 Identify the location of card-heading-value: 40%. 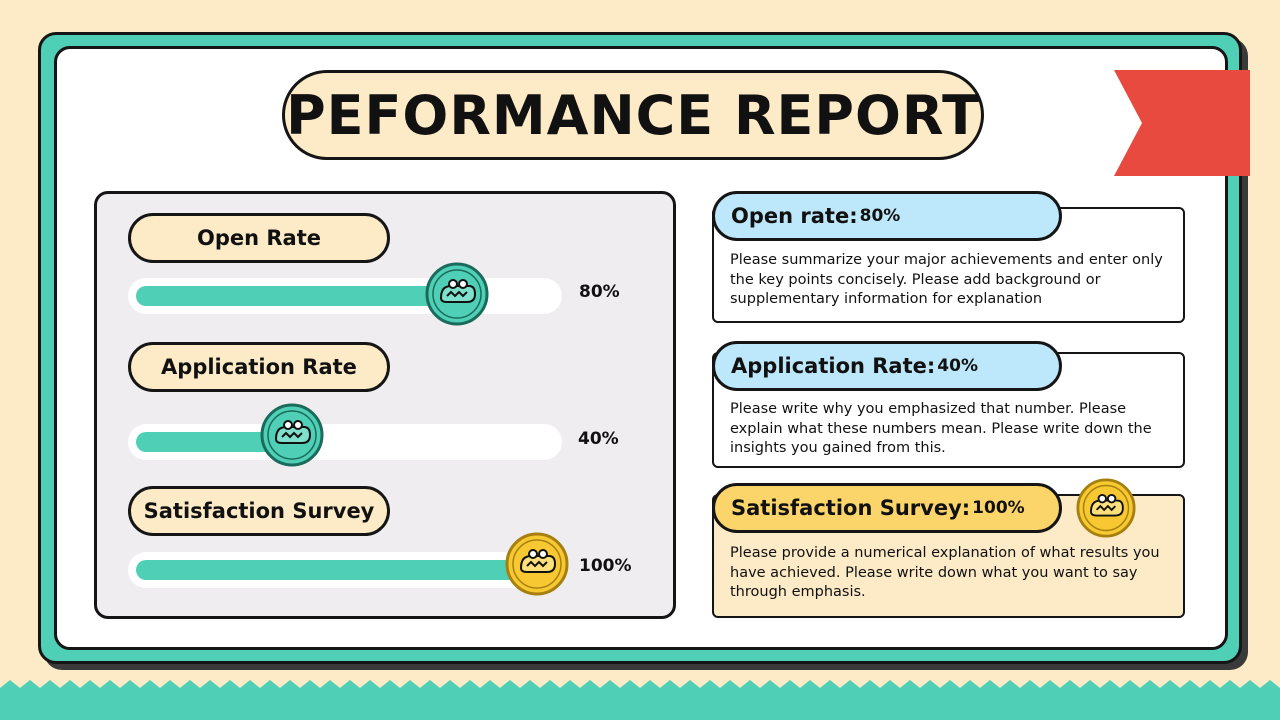
(957, 366).